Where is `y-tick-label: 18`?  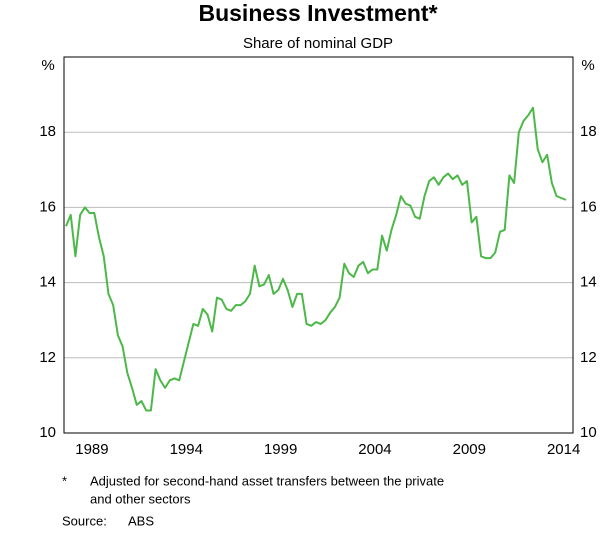
y-tick-label: 18 is located at coordinates (47, 131).